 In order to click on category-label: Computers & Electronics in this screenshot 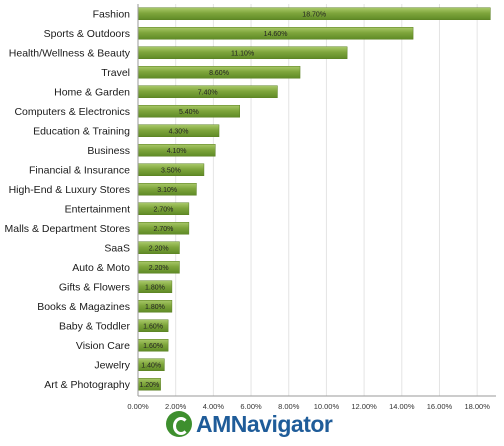, I will do `click(72, 112)`.